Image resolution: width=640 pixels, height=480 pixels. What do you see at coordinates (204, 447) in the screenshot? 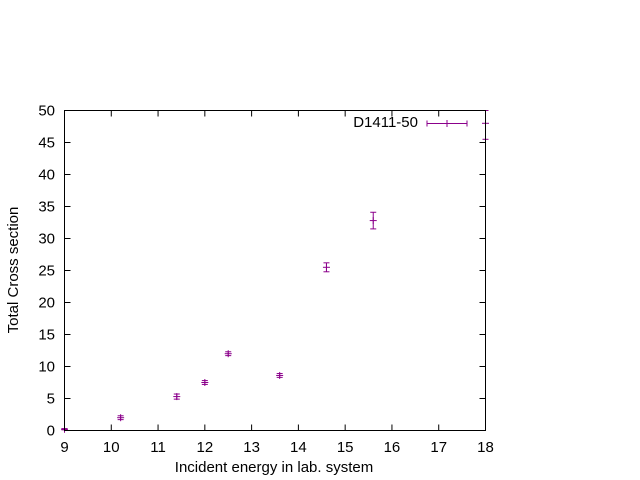
I see `x-tick-label: 12` at bounding box center [204, 447].